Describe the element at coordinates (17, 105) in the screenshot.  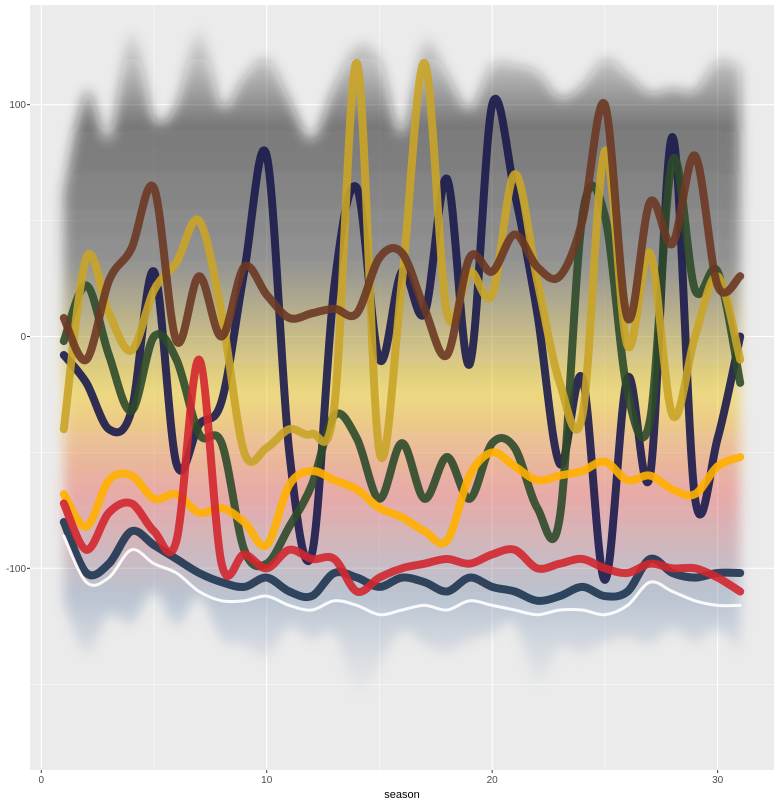
I see `y-tick-label: 100` at that location.